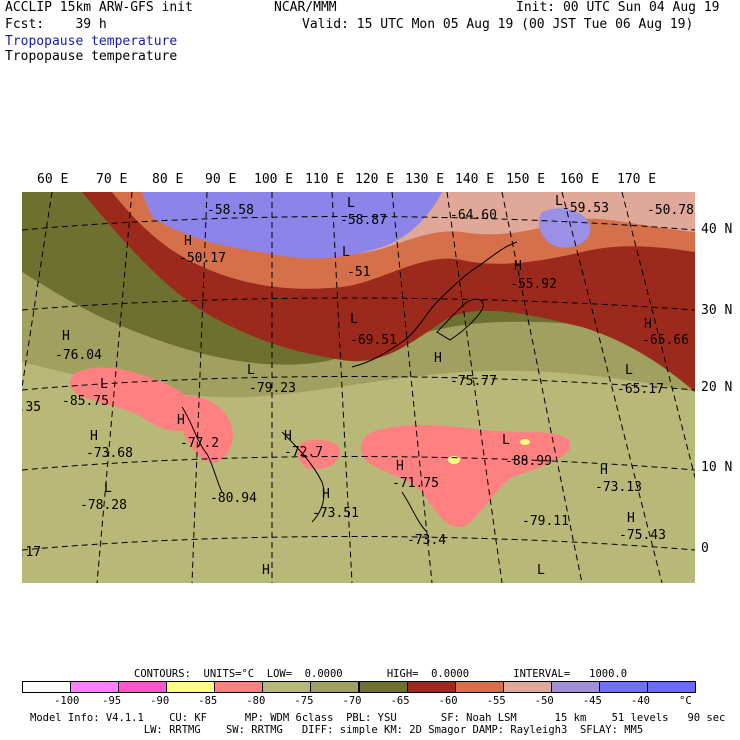  I want to click on colorbar-label: -65, so click(400, 701).